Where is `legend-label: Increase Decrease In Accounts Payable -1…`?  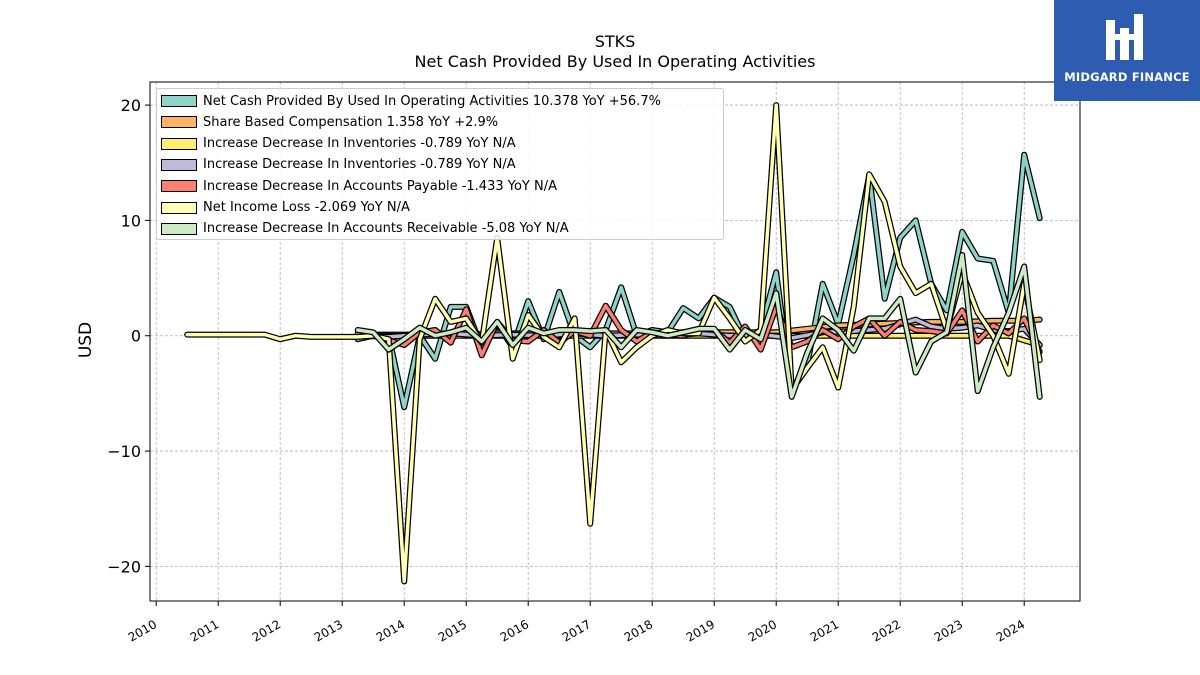
legend-label: Increase Decrease In Accounts Payable -1… is located at coordinates (380, 186).